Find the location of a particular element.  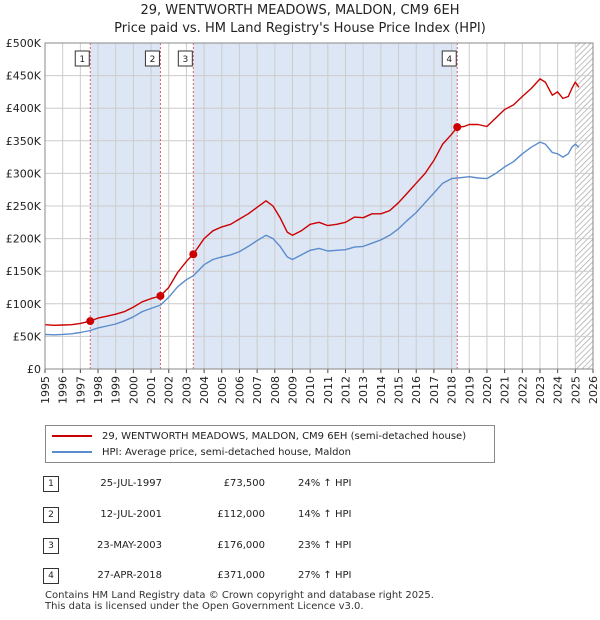

sale-marker-label: 2 is located at coordinates (153, 60).